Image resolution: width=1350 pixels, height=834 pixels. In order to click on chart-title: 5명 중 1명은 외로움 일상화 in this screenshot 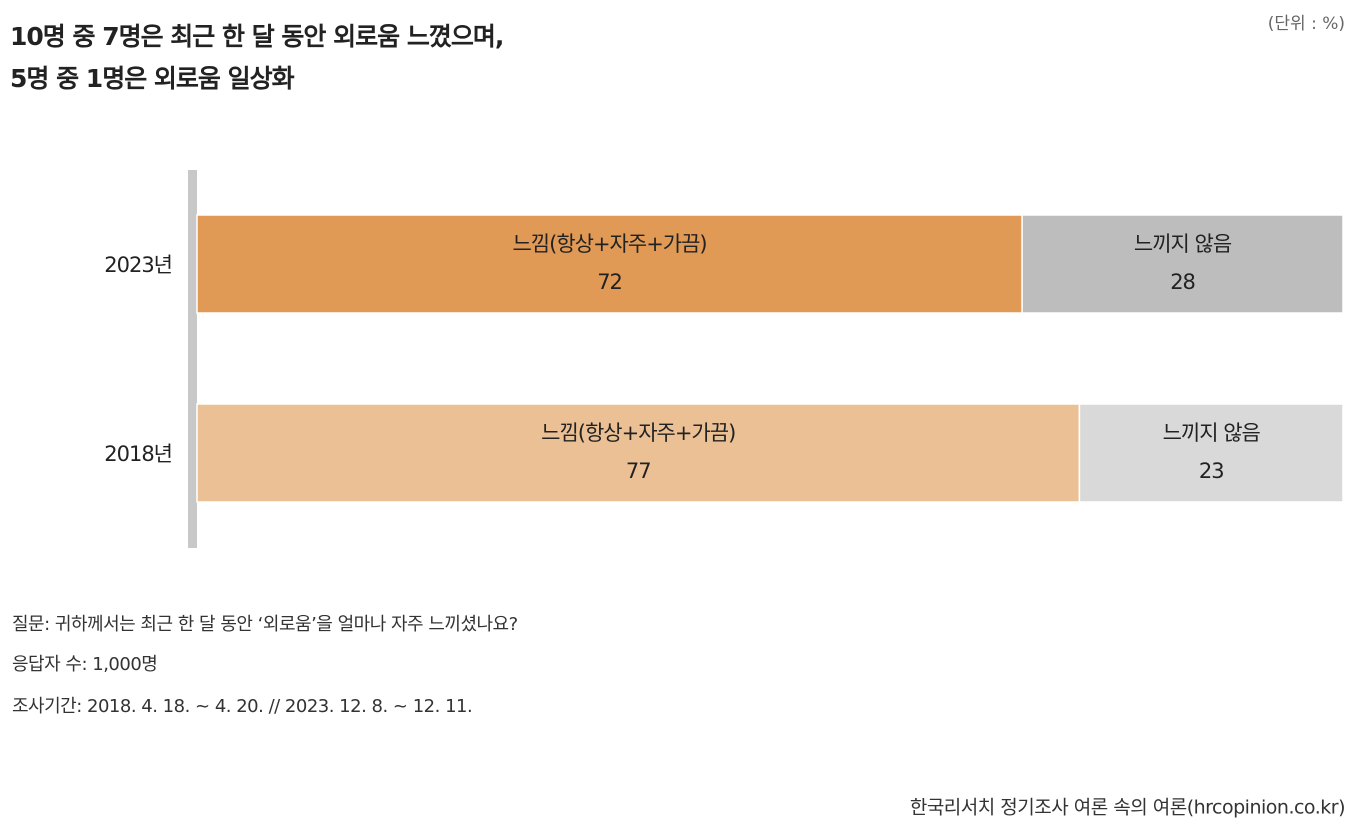, I will do `click(152, 78)`.